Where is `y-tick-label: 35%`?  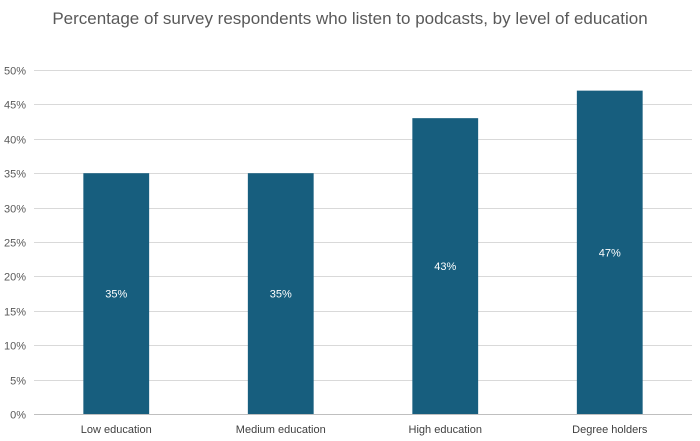
y-tick-label: 35% is located at coordinates (15, 175).